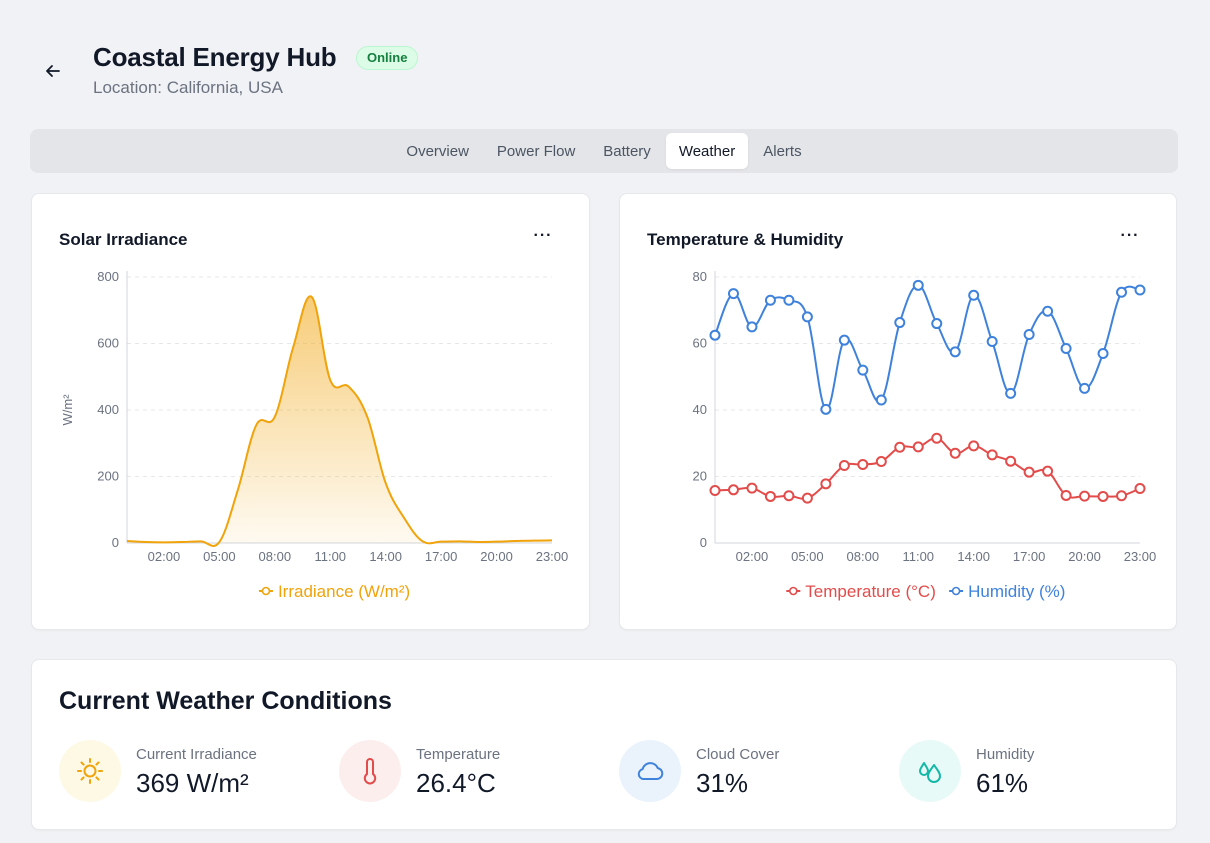 The image size is (1210, 843). Describe the element at coordinates (745, 239) in the screenshot. I see `temperature-humidity-title: Temperature & Humidity` at that location.